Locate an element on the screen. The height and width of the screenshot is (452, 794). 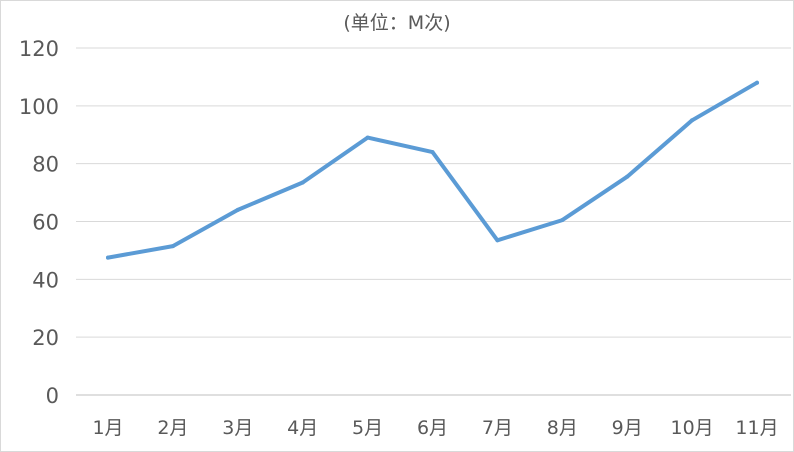
y-tick-label: 100 is located at coordinates (39, 107).